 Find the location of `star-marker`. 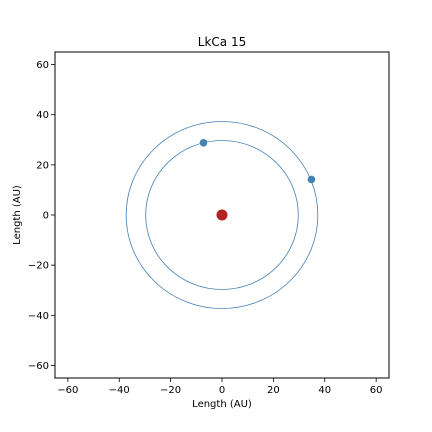

star-marker is located at coordinates (222, 215).